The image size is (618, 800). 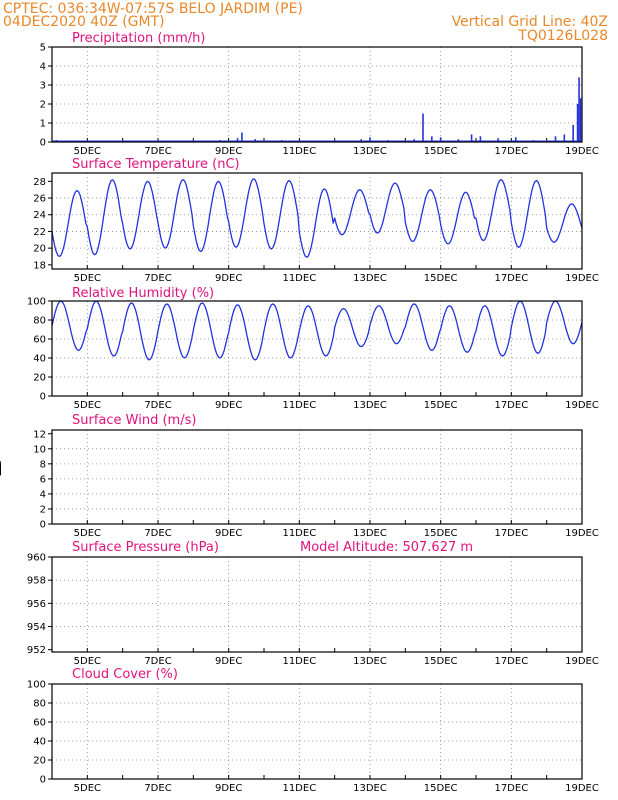 What do you see at coordinates (36, 558) in the screenshot?
I see `y-tick-label: 960` at bounding box center [36, 558].